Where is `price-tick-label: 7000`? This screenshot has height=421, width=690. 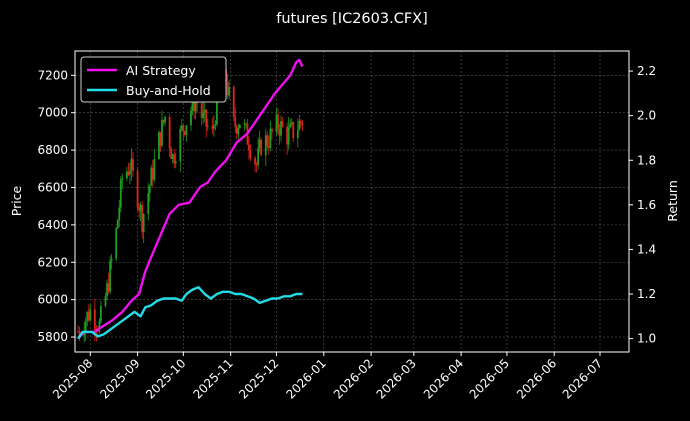 price-tick-label: 7000 is located at coordinates (52, 113).